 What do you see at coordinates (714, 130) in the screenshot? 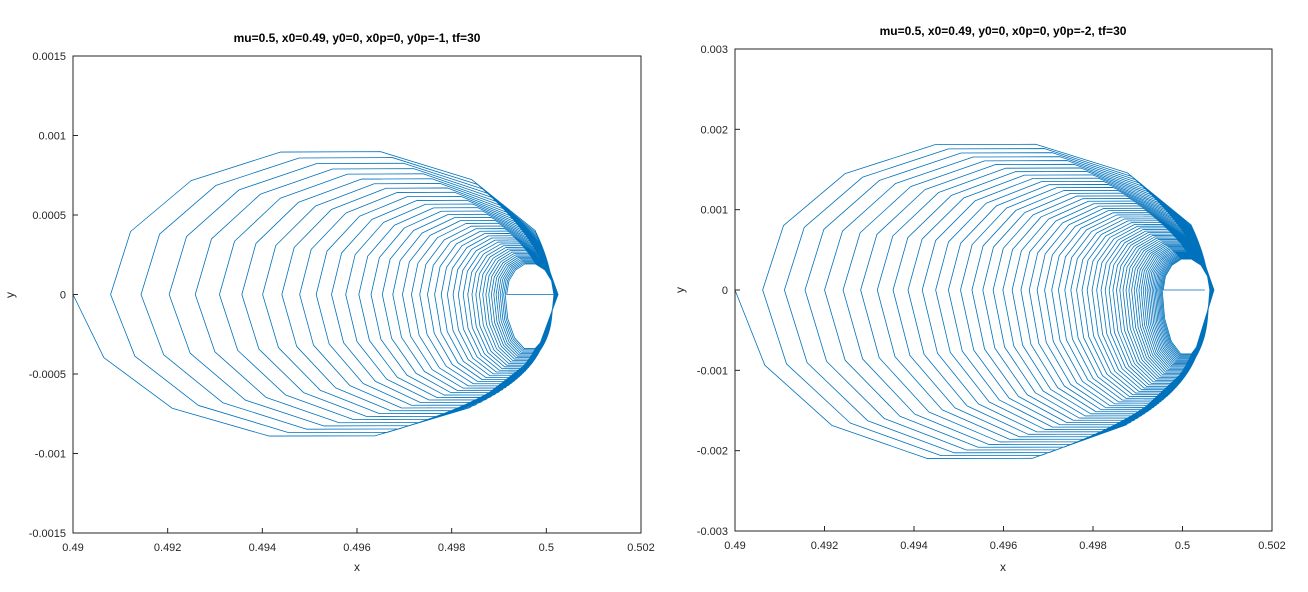
I see `y-tick-label: 0.002` at bounding box center [714, 130].